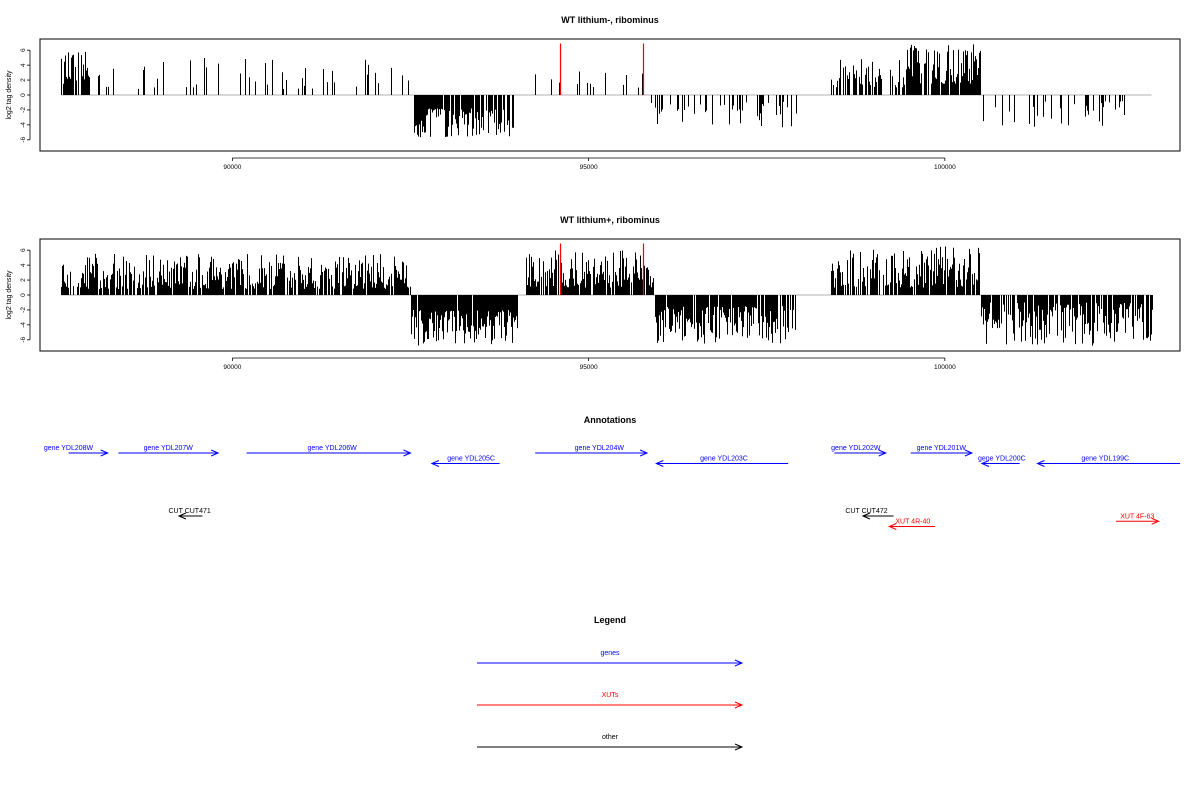  What do you see at coordinates (942, 448) in the screenshot?
I see `feature-label: gene YDL201W` at bounding box center [942, 448].